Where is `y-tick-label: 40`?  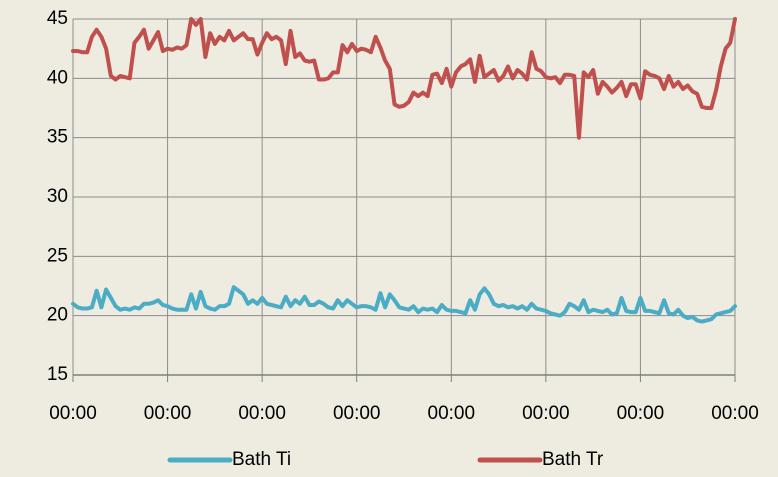 y-tick-label: 40 is located at coordinates (57, 77).